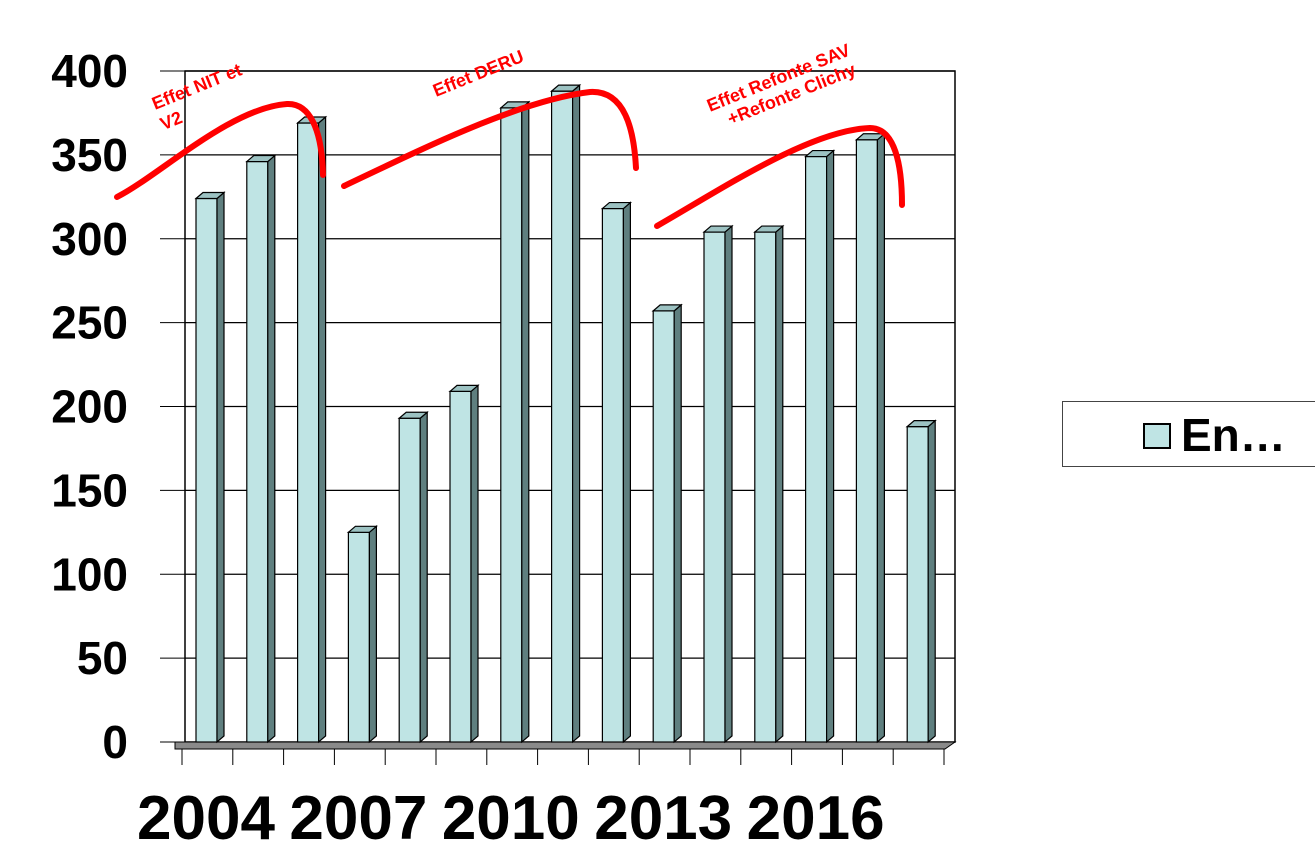  Describe the element at coordinates (358, 815) in the screenshot. I see `x-tick-label: 2007` at that location.